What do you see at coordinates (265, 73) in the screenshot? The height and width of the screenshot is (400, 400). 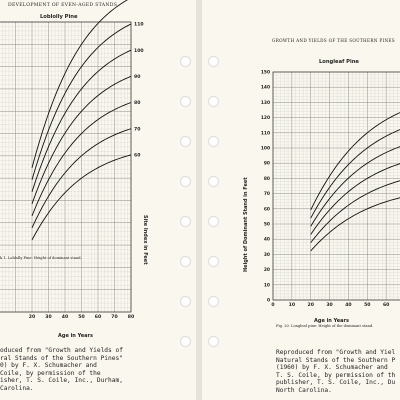 I see `y-tick-label: 150` at bounding box center [265, 73].